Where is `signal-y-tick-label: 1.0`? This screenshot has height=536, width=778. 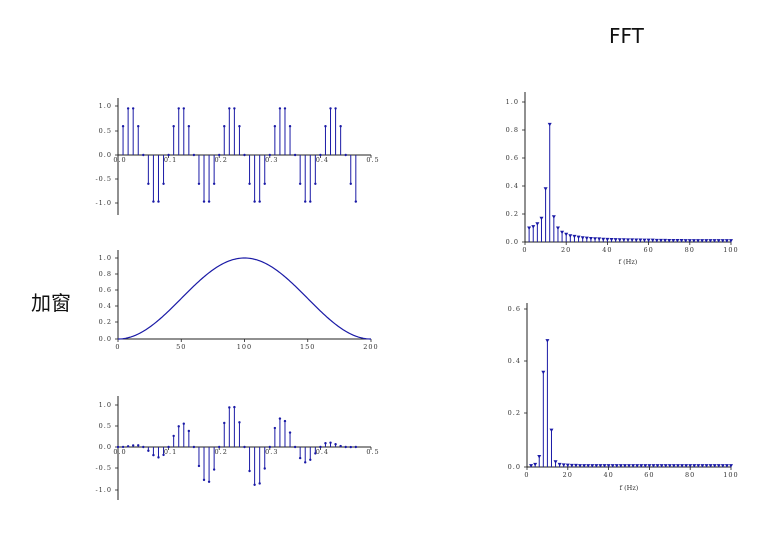
signal-y-tick-label: 1.0 is located at coordinates (105, 106).